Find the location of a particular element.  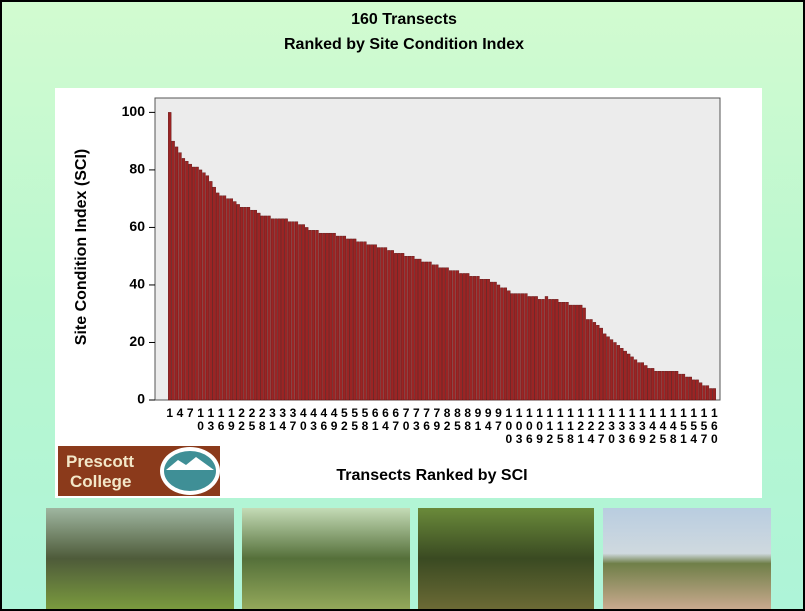

photo is located at coordinates (326, 558).